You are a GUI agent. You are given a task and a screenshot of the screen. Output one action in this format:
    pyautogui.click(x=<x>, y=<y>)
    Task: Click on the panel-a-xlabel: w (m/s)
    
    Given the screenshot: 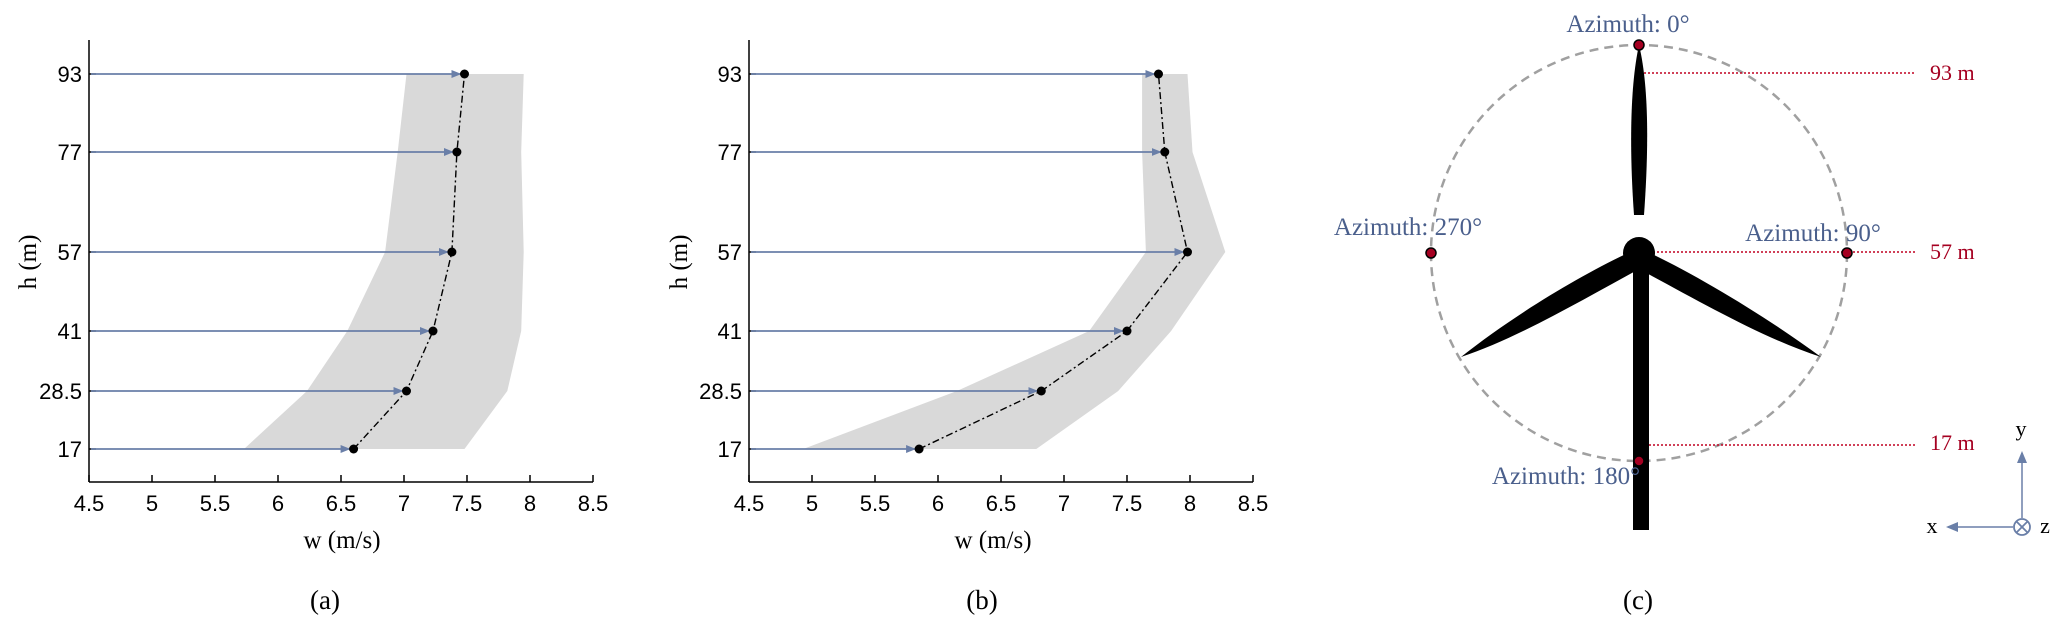 What is the action you would take?
    pyautogui.click(x=341, y=540)
    